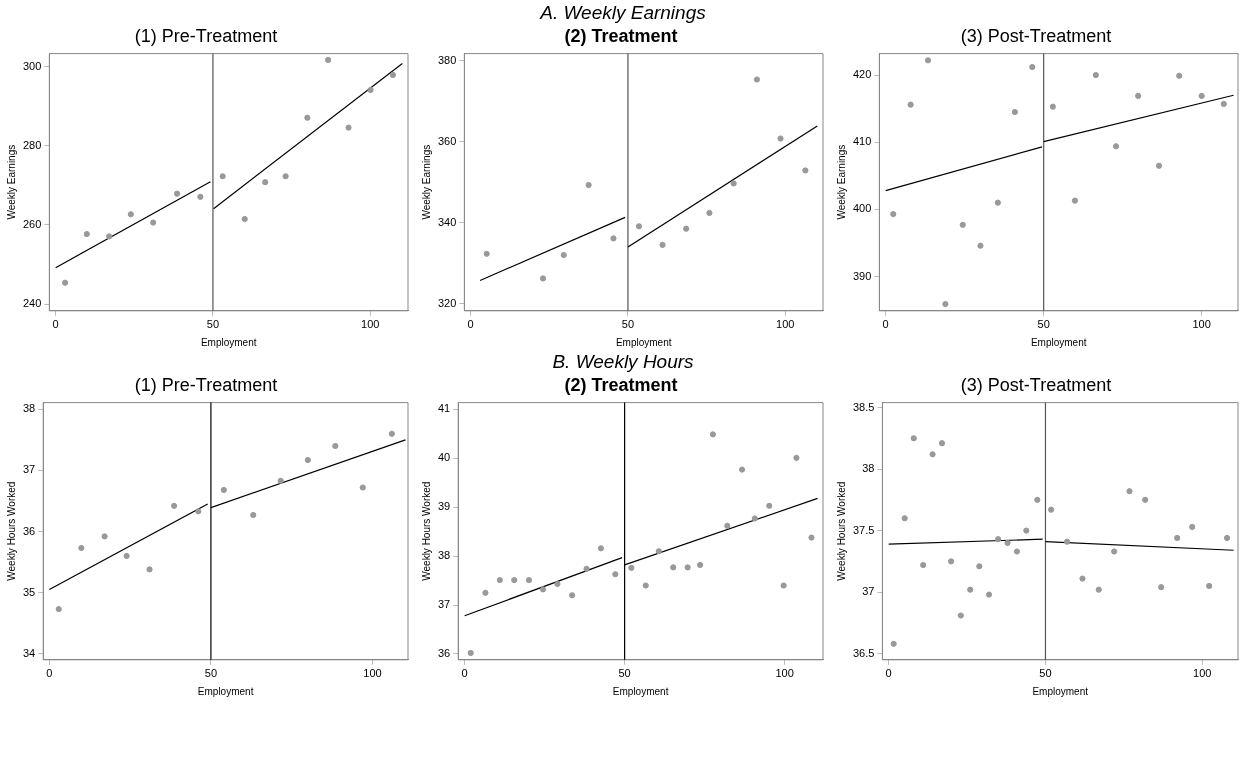 The image size is (1246, 762). Describe the element at coordinates (447, 302) in the screenshot. I see `y-tick-label: 320` at that location.